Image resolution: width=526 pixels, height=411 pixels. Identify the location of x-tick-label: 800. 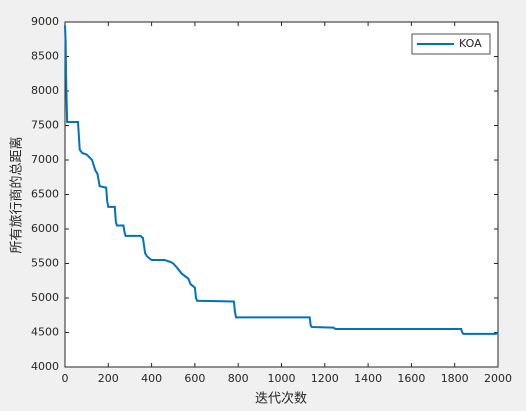
(238, 378).